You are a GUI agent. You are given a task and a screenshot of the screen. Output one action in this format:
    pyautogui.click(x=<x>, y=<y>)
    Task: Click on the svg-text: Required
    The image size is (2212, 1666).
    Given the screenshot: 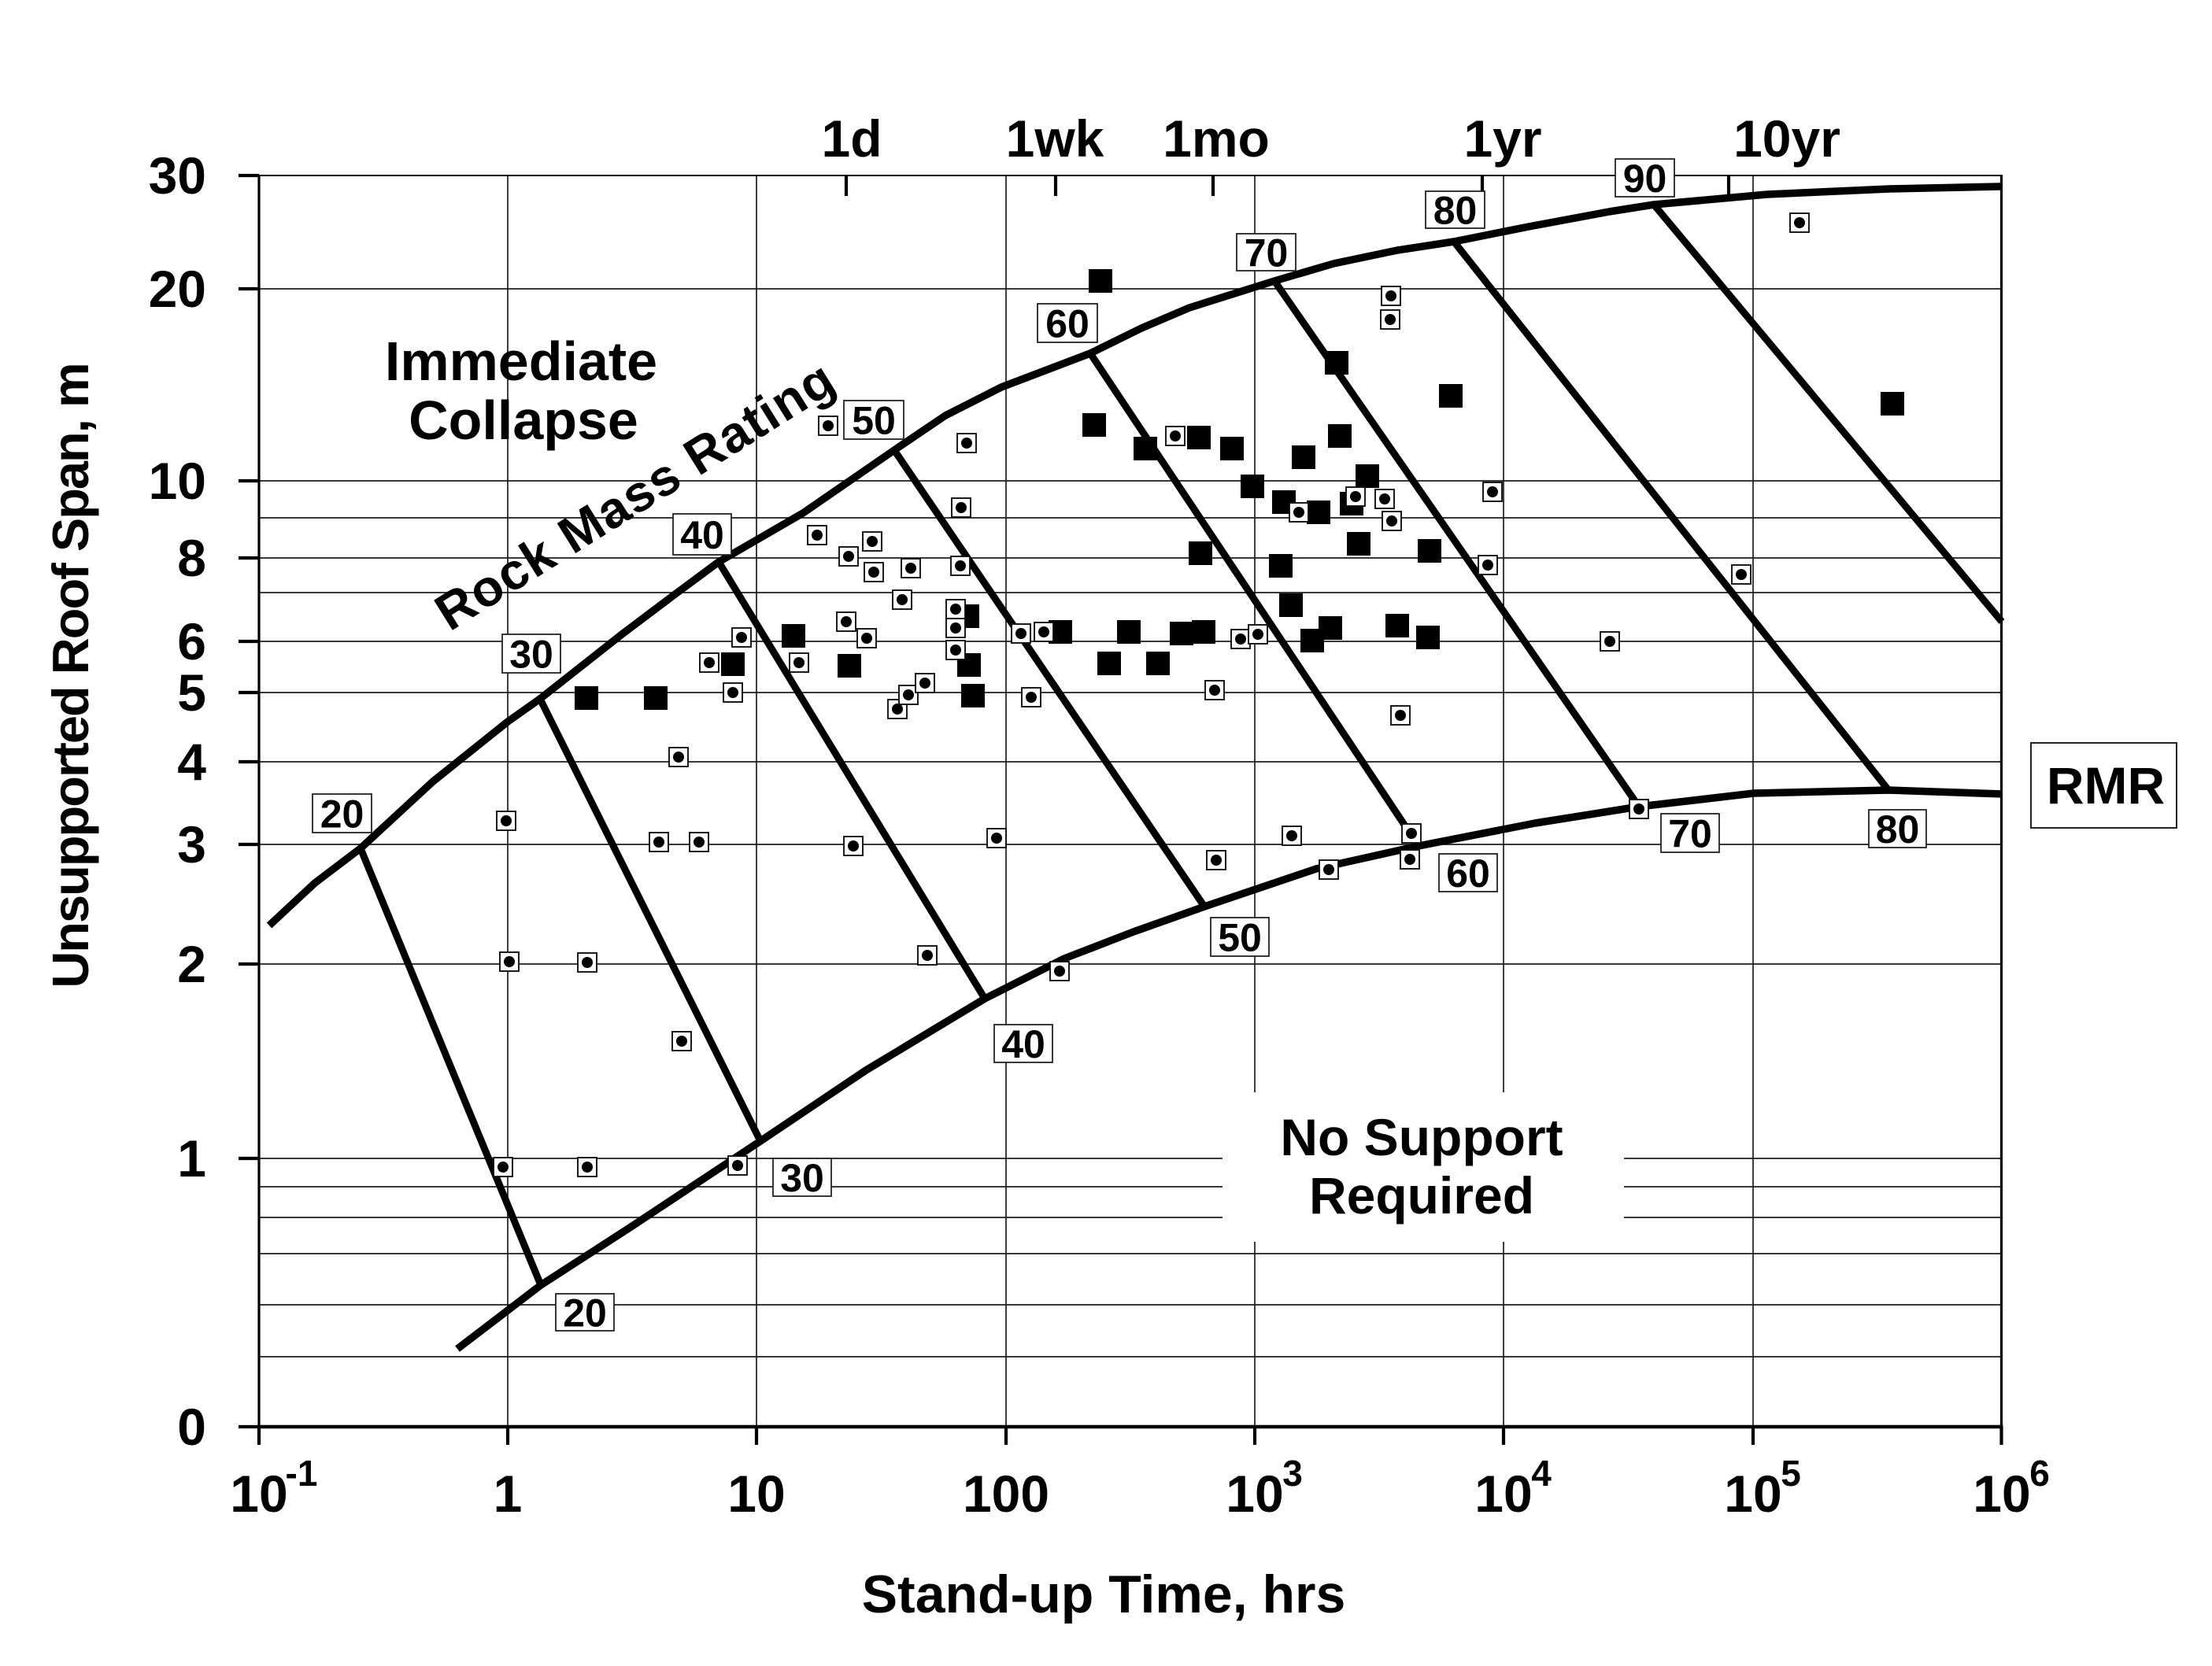 What is the action you would take?
    pyautogui.click(x=1421, y=1196)
    